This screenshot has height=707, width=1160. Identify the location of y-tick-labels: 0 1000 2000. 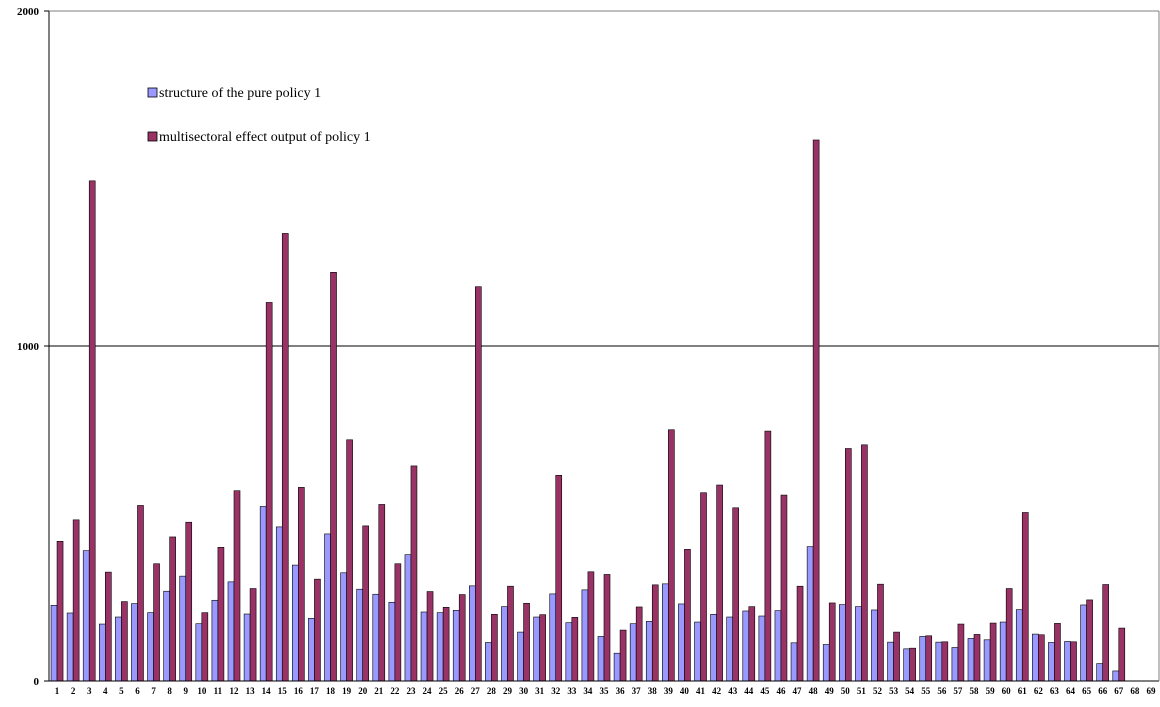
(28, 347).